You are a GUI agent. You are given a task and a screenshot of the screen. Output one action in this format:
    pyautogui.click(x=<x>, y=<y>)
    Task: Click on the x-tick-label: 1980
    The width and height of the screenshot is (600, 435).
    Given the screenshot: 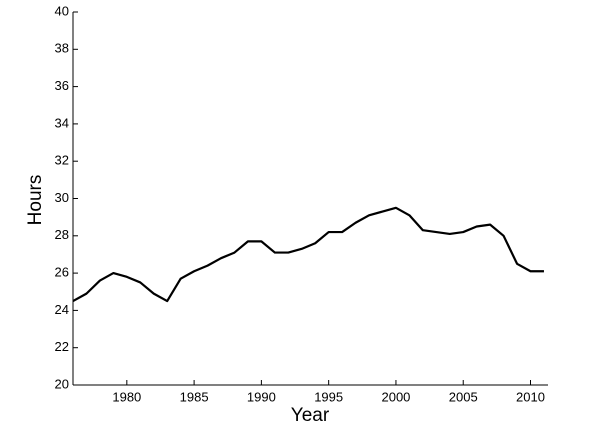 What is the action you would take?
    pyautogui.click(x=126, y=396)
    